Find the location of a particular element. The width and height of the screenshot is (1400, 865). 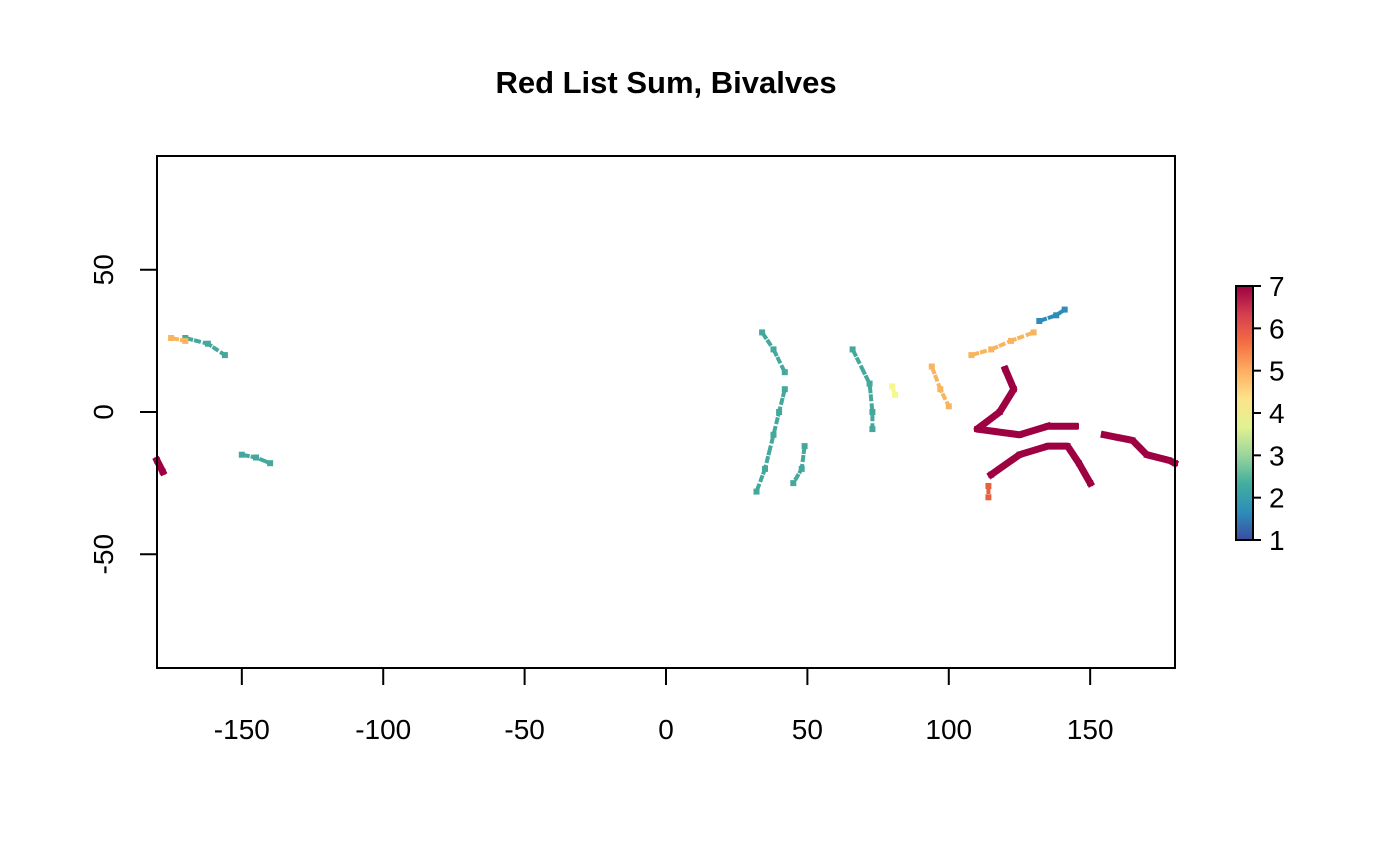

x-axis: -150 -100 -50 0 50 100 150 is located at coordinates (664, 706).